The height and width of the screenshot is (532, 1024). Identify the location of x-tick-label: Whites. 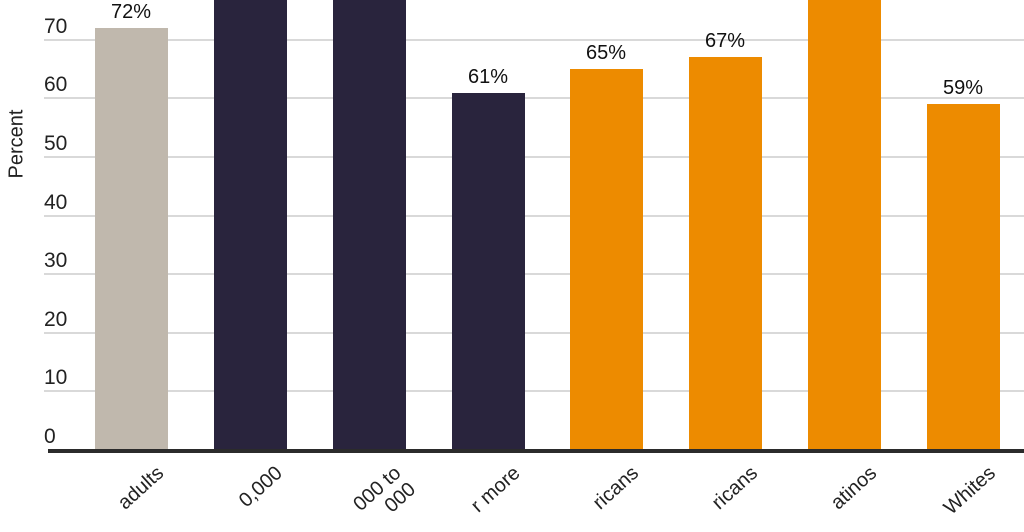
(969, 491).